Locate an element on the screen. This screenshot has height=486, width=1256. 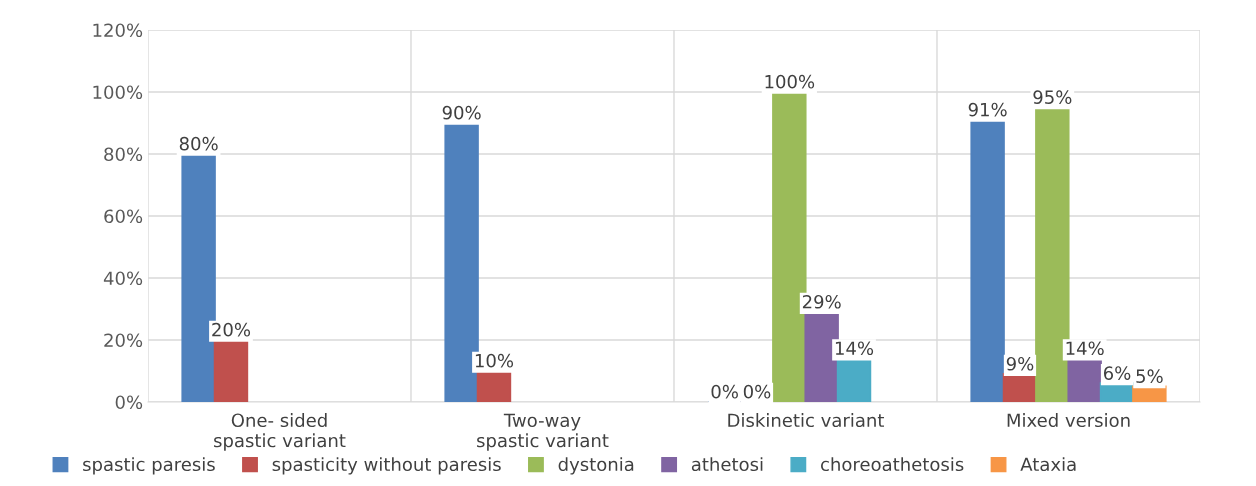
data-label: 5% is located at coordinates (1149, 376).